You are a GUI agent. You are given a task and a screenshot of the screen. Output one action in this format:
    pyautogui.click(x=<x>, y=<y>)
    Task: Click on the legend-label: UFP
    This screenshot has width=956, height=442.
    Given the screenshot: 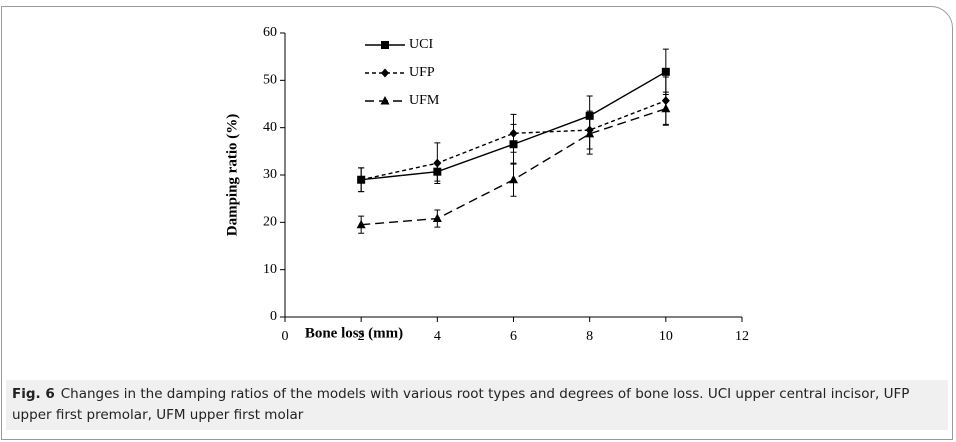 What is the action you would take?
    pyautogui.click(x=422, y=72)
    